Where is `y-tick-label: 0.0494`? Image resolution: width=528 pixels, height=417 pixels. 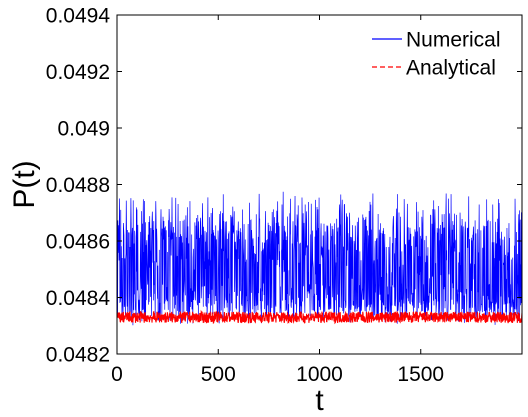
y-tick-label: 0.0494 is located at coordinates (78, 16).